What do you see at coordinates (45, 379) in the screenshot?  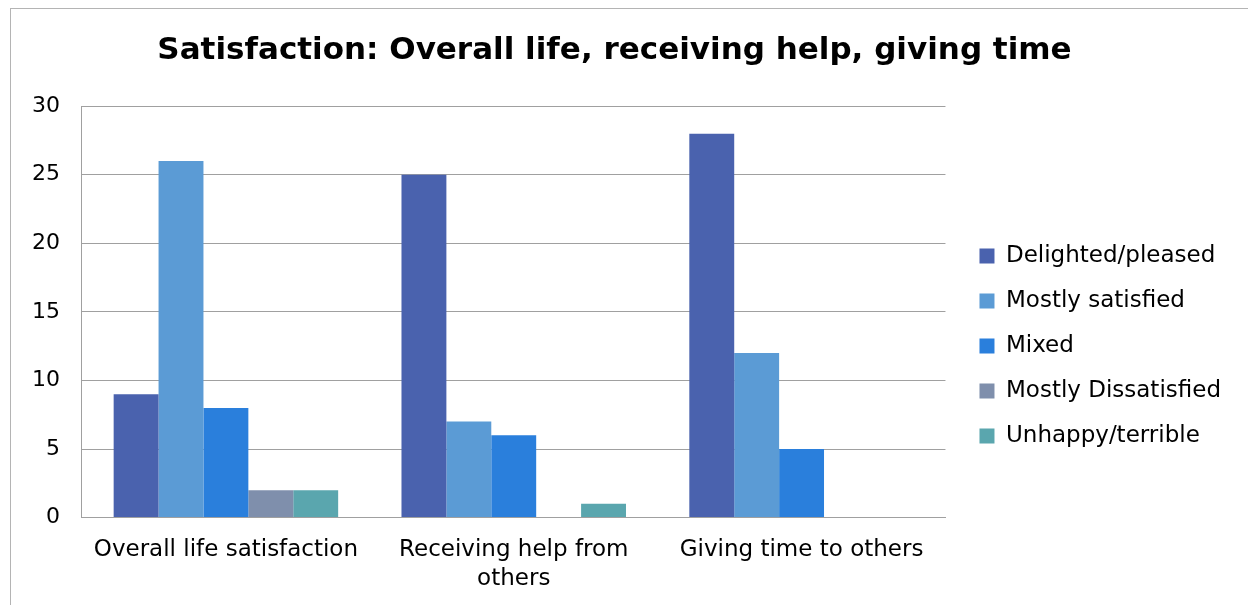 I see `y-tick-label: 10` at bounding box center [45, 379].